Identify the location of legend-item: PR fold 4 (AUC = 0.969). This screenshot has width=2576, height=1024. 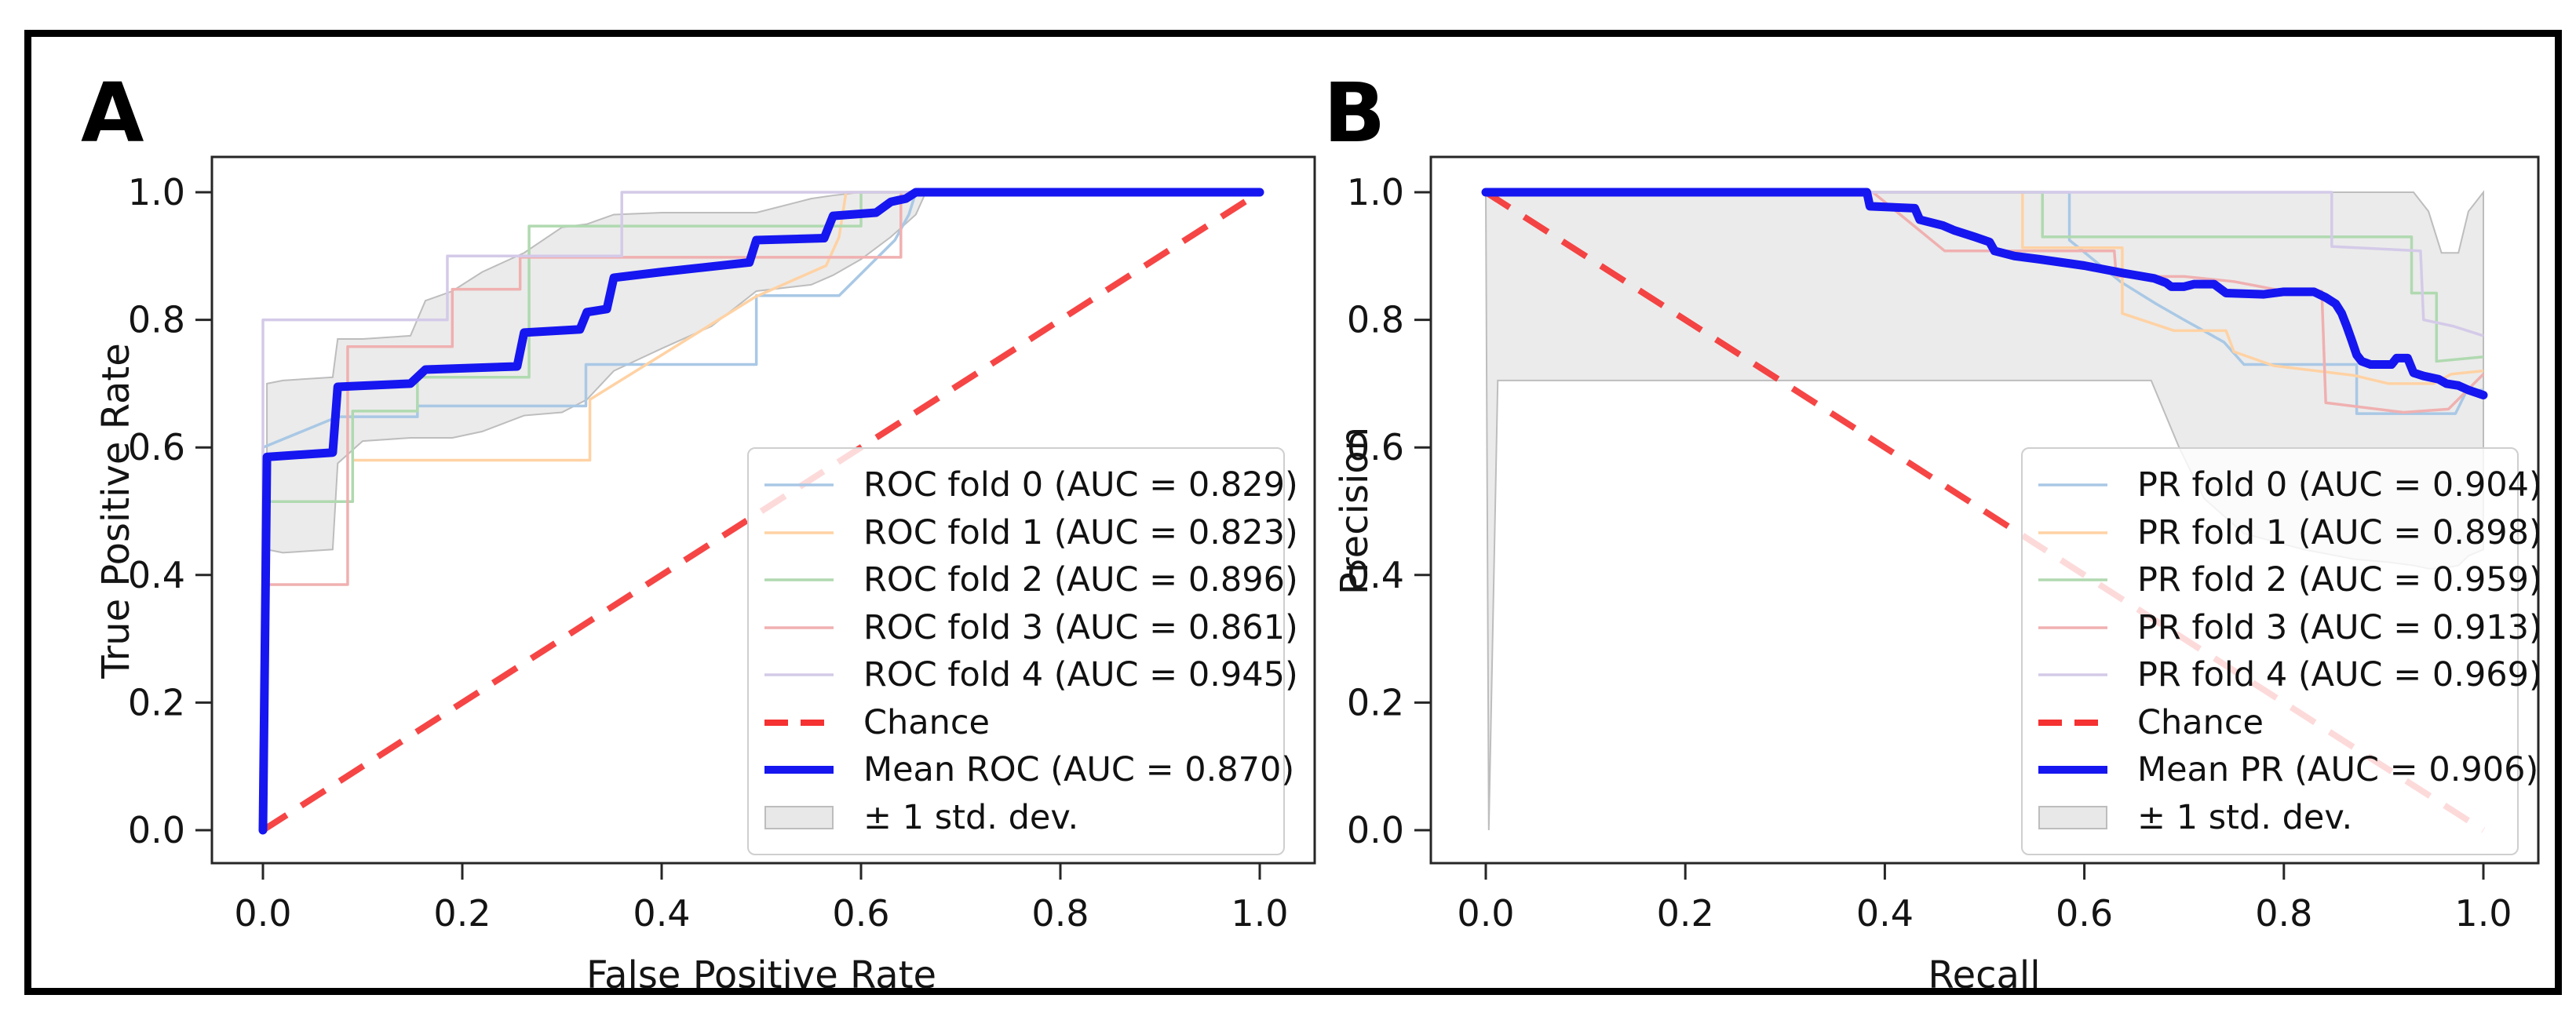
(2289, 675).